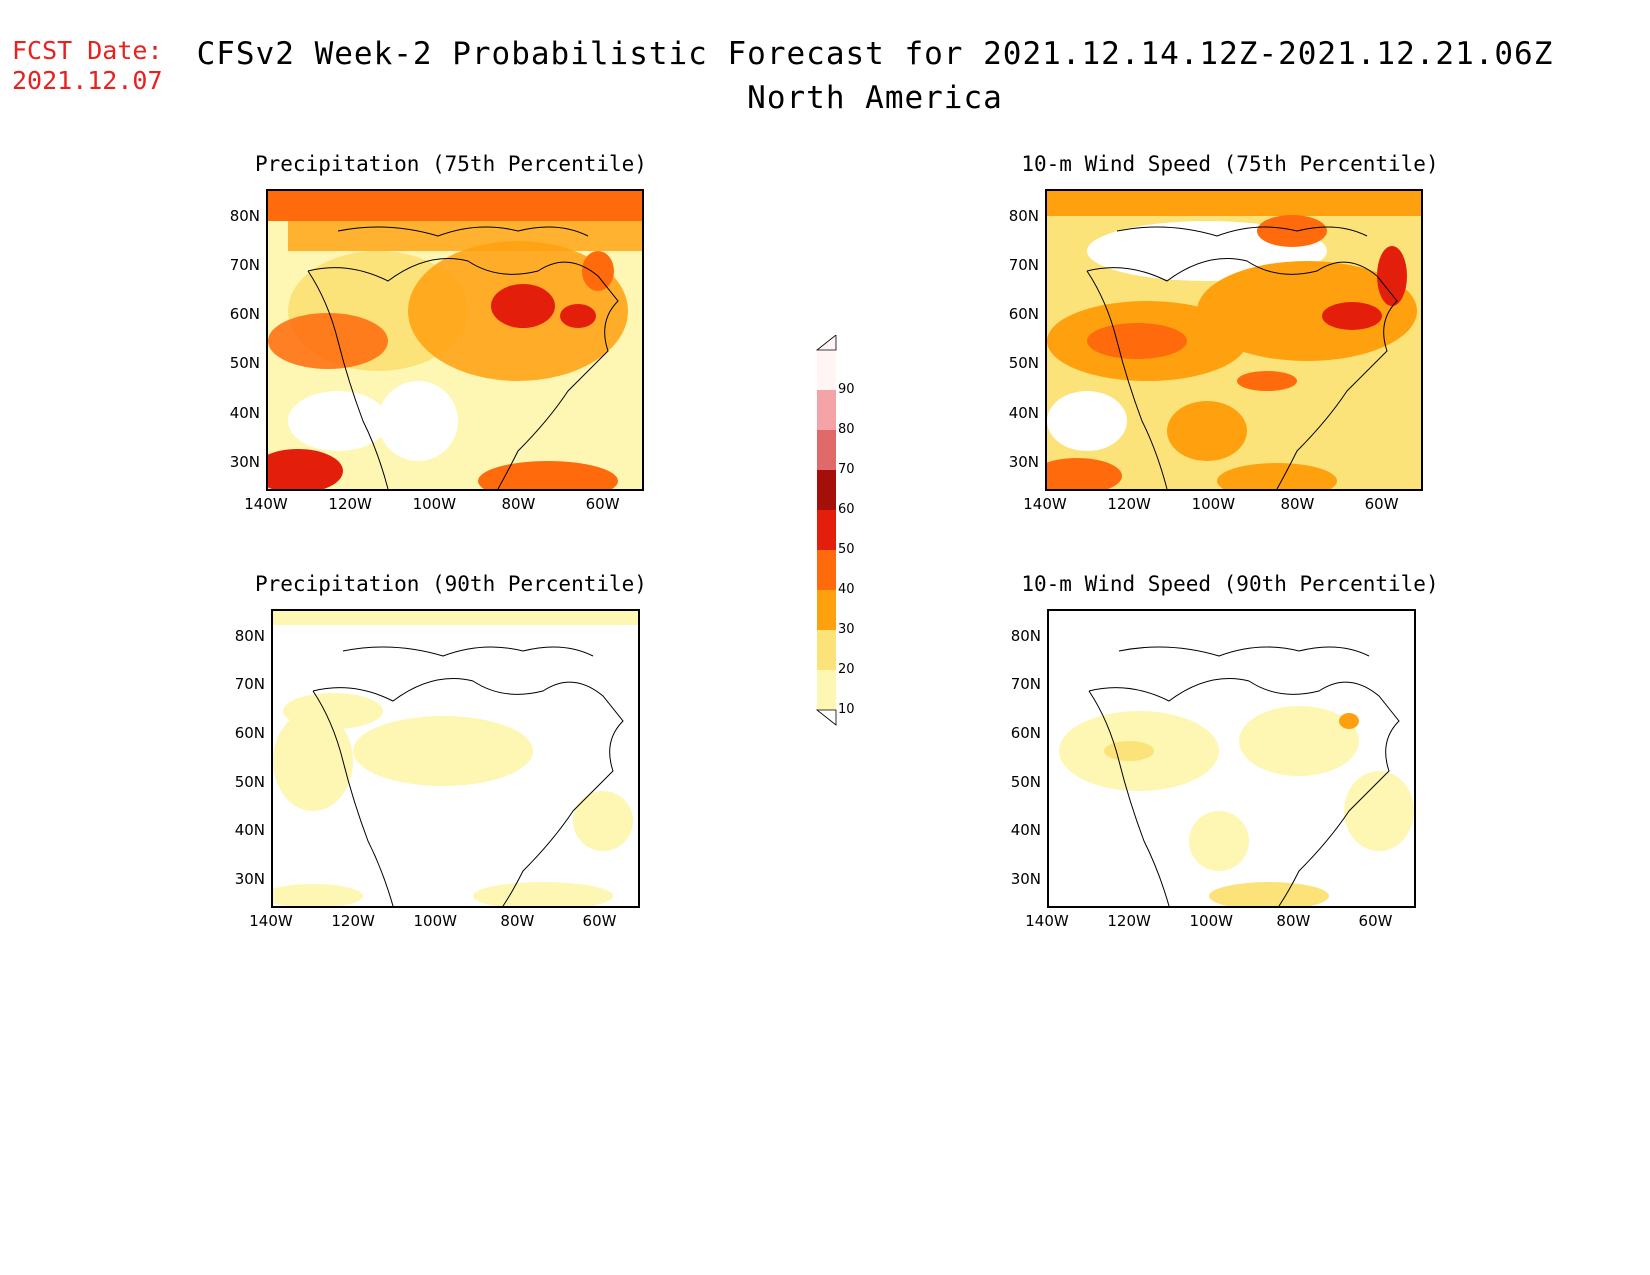  Describe the element at coordinates (451, 164) in the screenshot. I see `panel-title-precip75: Precipitation (75th Percentile)` at that location.